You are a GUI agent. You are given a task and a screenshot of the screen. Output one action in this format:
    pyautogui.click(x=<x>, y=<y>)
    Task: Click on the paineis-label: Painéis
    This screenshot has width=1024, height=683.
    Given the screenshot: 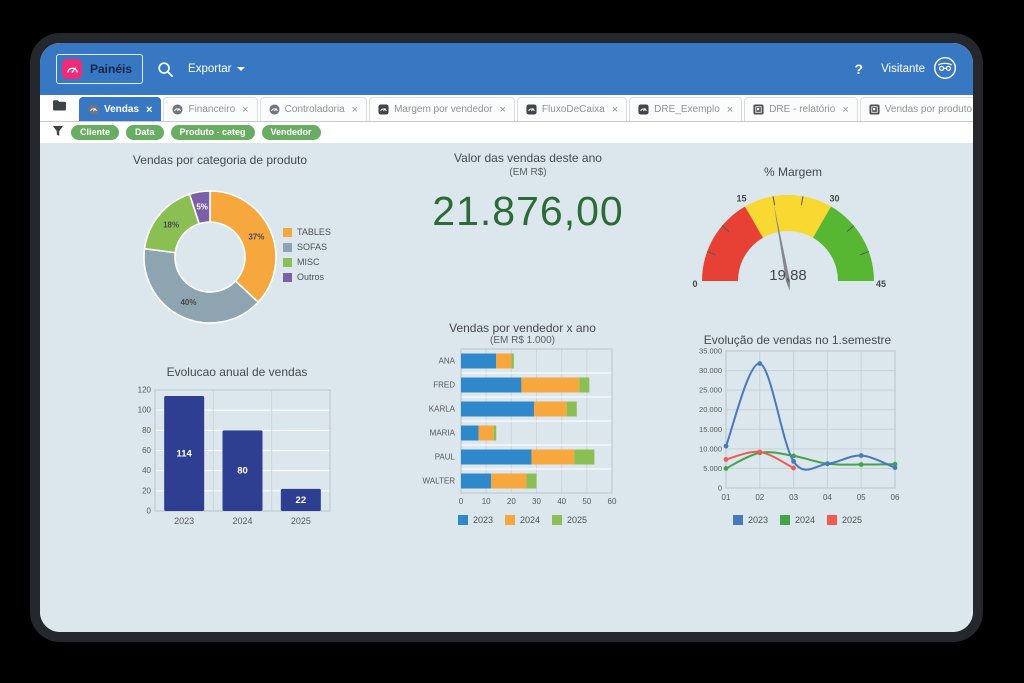 What is the action you would take?
    pyautogui.click(x=111, y=69)
    